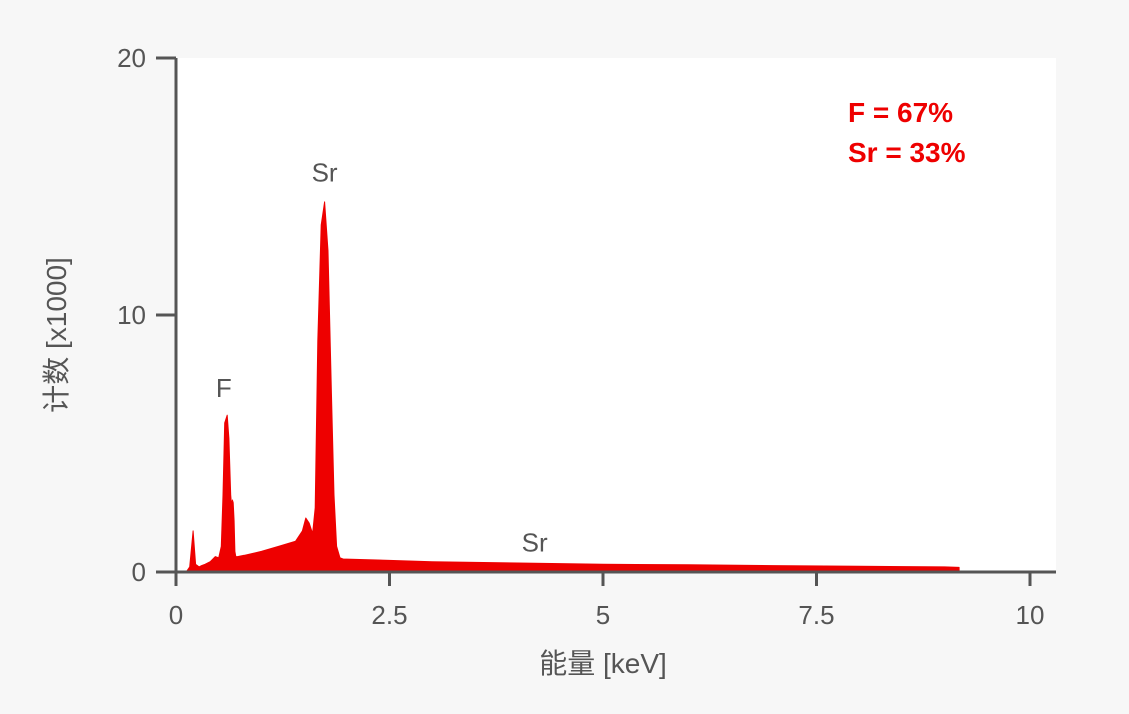 The width and height of the screenshot is (1129, 714). I want to click on y-tick-label: 0, so click(139, 572).